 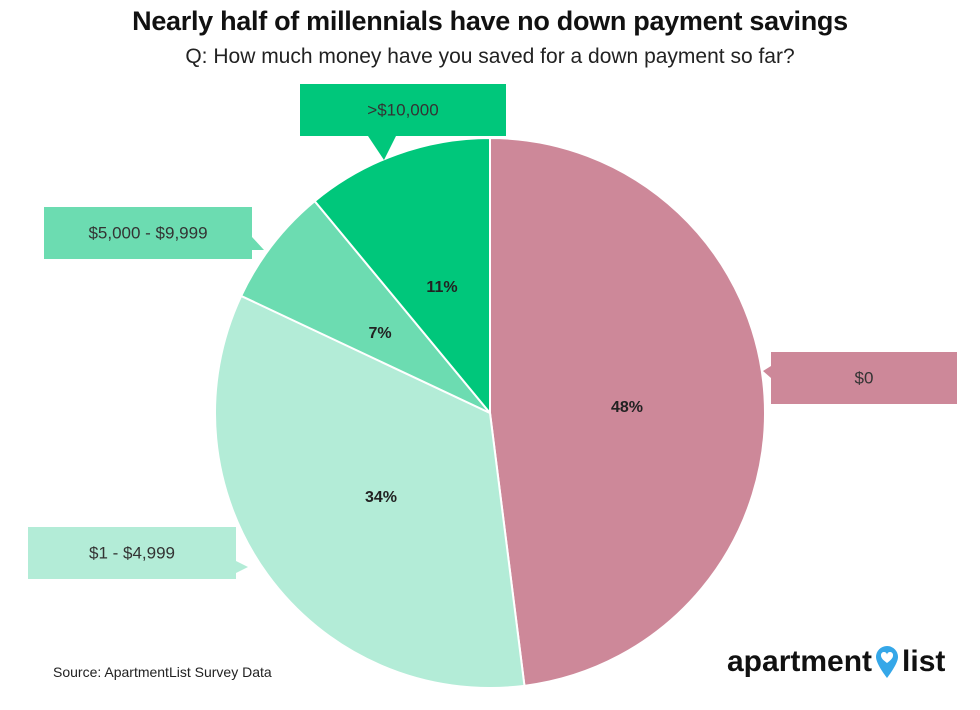 I want to click on slice-category-label: >$10,000, so click(x=402, y=109).